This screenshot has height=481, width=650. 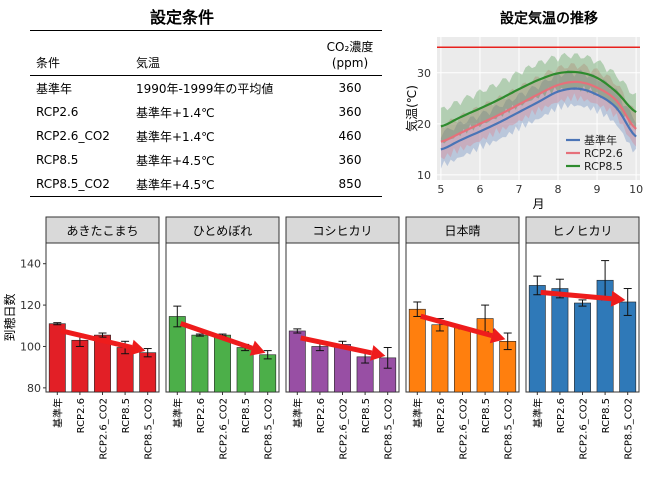 I want to click on x-tick-label: 10, so click(x=636, y=189).